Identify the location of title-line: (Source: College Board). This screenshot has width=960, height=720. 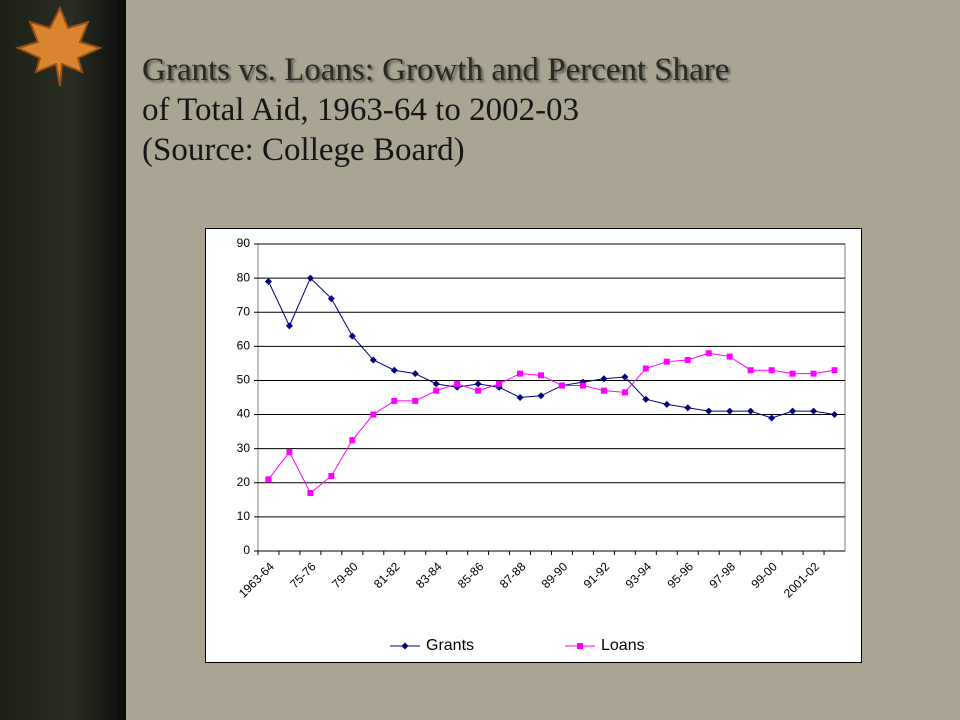
(303, 150).